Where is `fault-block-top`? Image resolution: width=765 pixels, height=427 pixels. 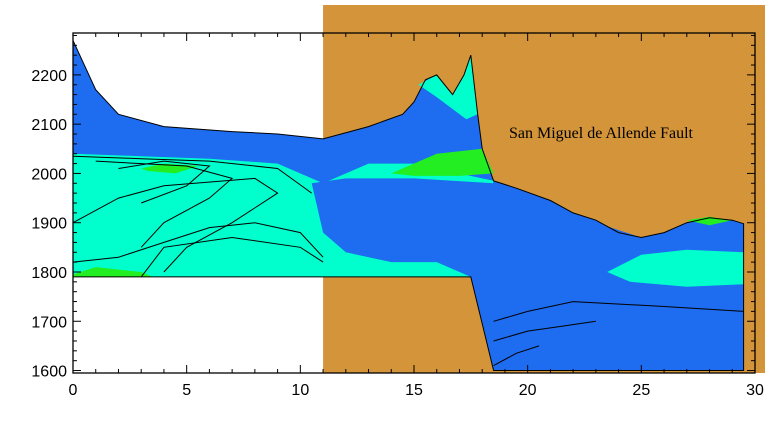 fault-block-top is located at coordinates (544, 19).